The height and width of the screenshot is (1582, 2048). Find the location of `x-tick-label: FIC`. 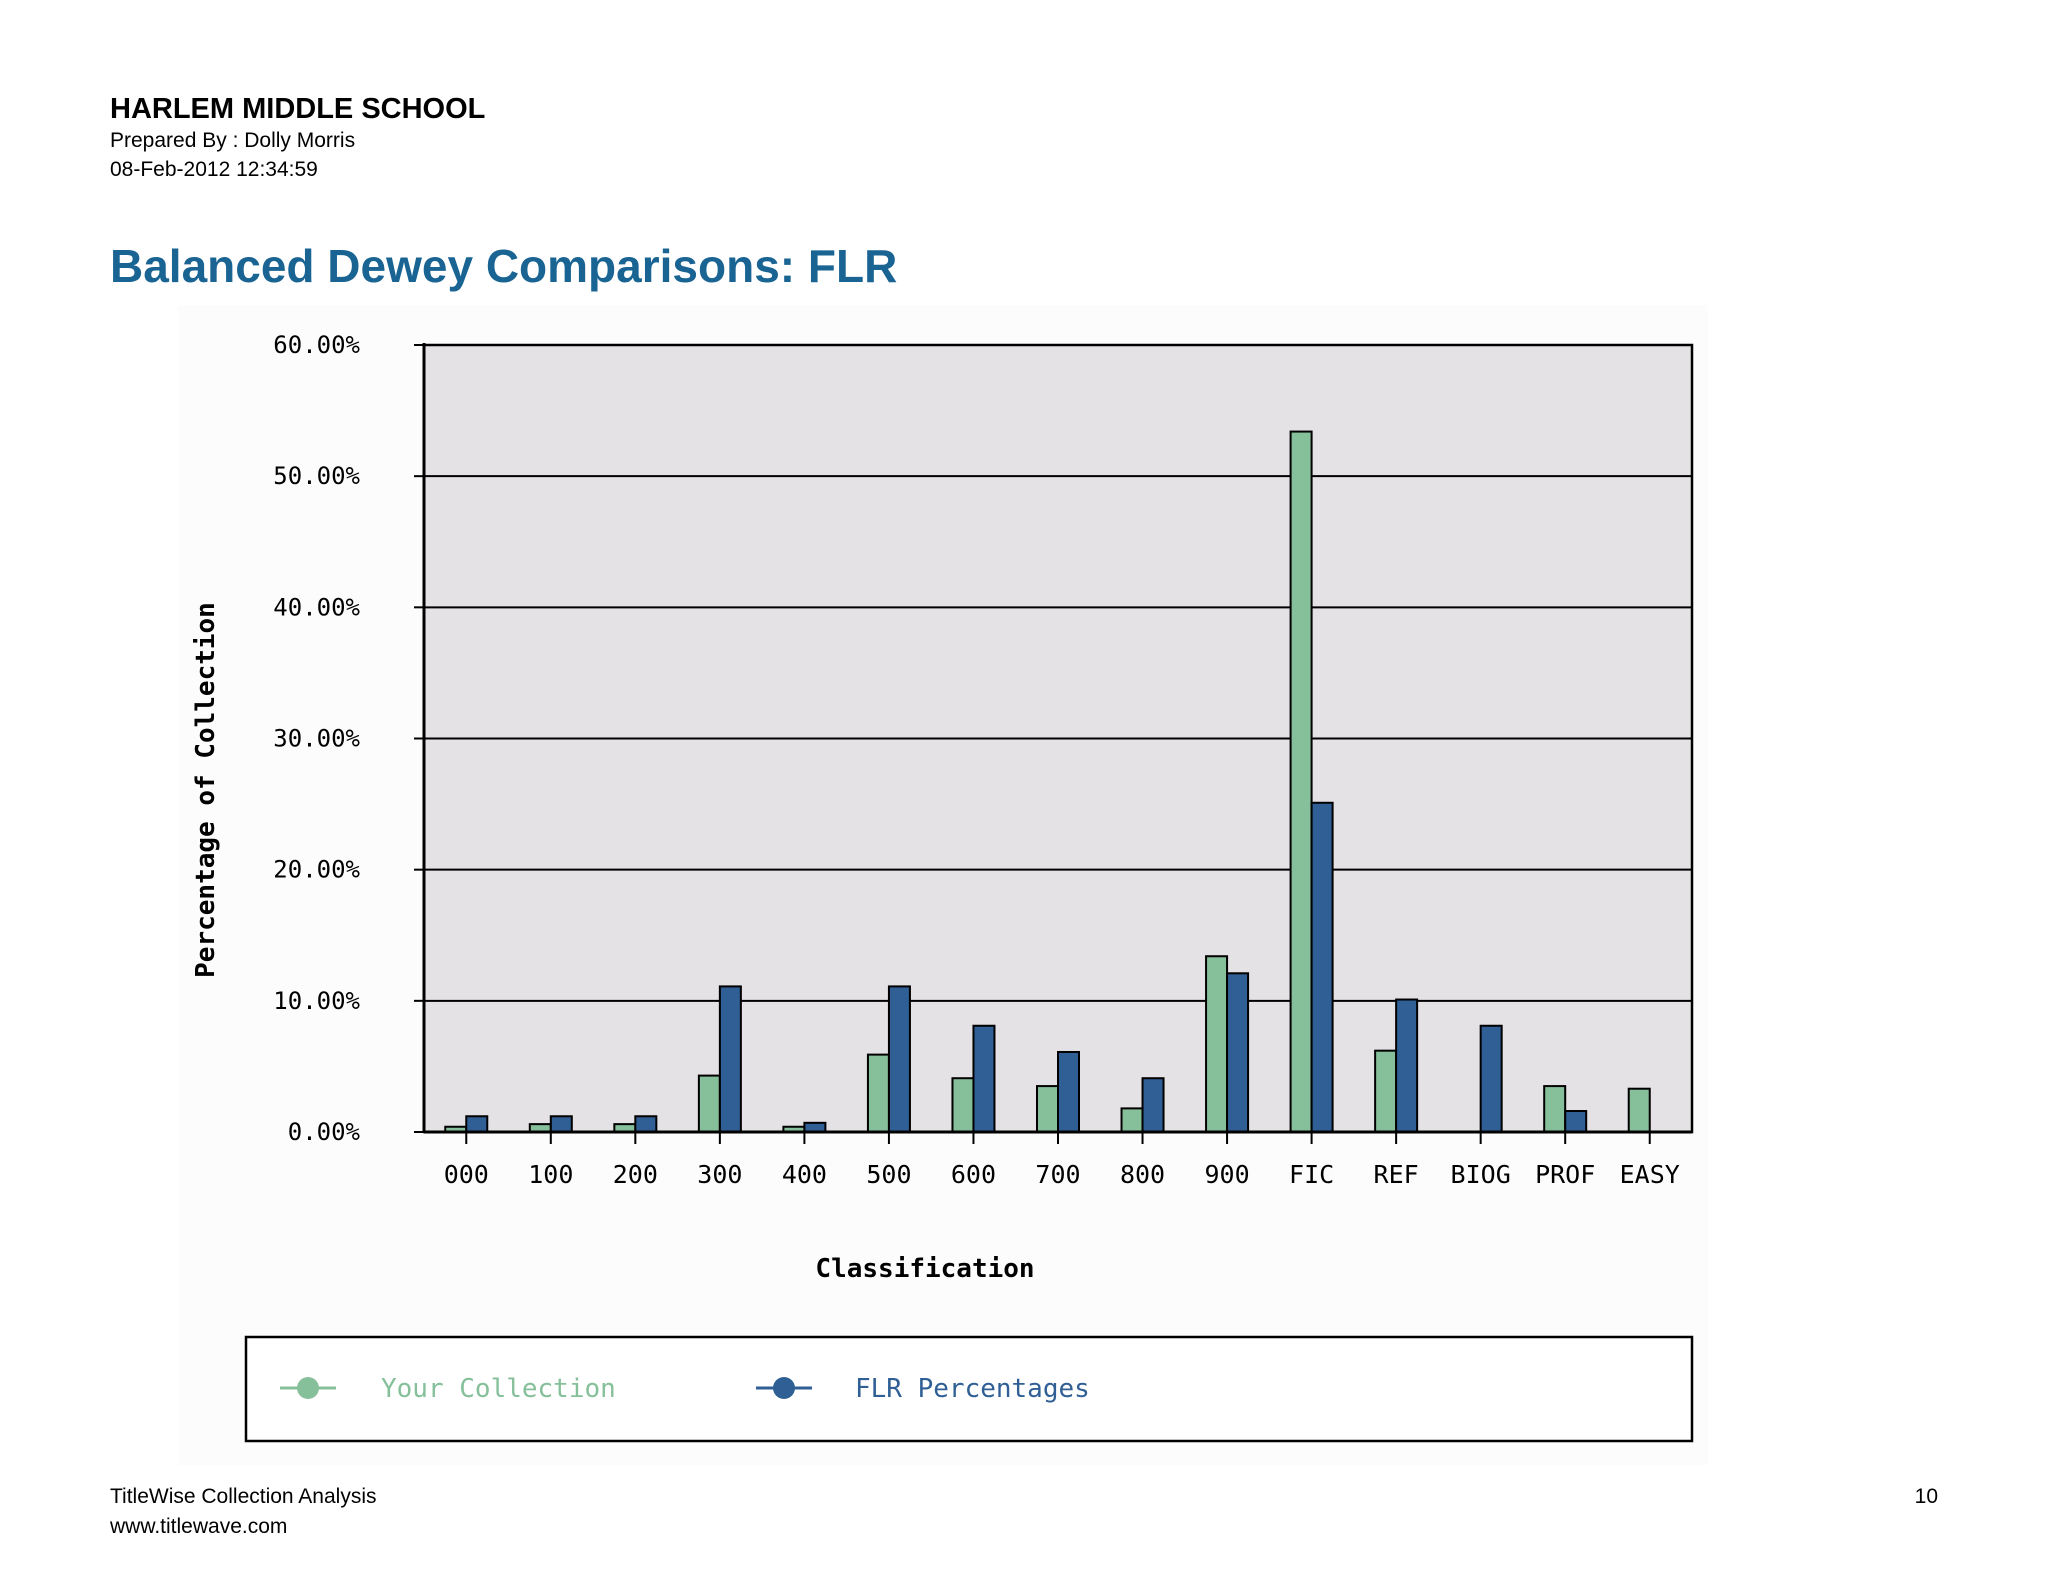

x-tick-label: FIC is located at coordinates (1311, 1174).